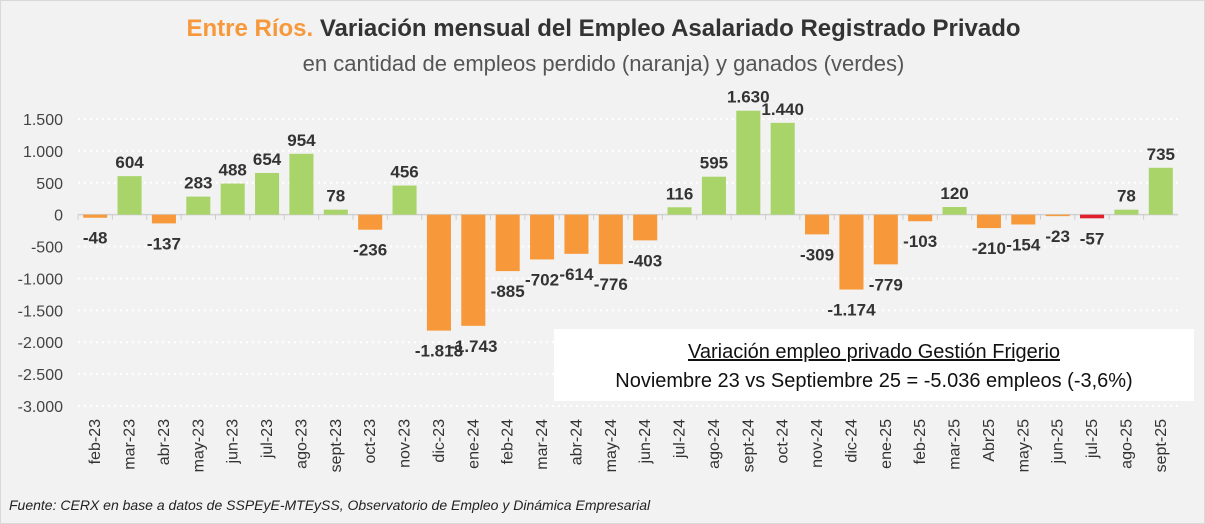  Describe the element at coordinates (95, 238) in the screenshot. I see `data-label: -48` at that location.